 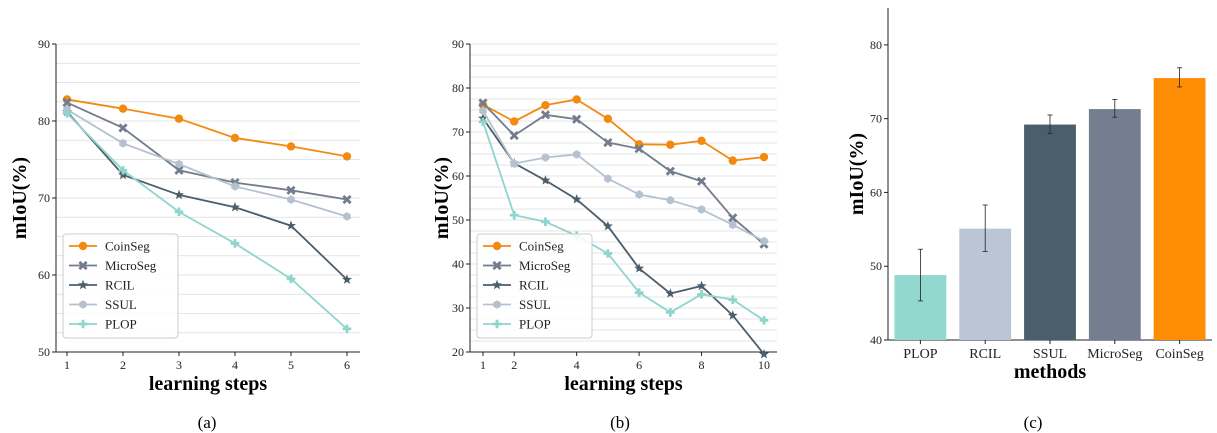 What do you see at coordinates (179, 365) in the screenshot?
I see `x-tick-label: 3` at bounding box center [179, 365].